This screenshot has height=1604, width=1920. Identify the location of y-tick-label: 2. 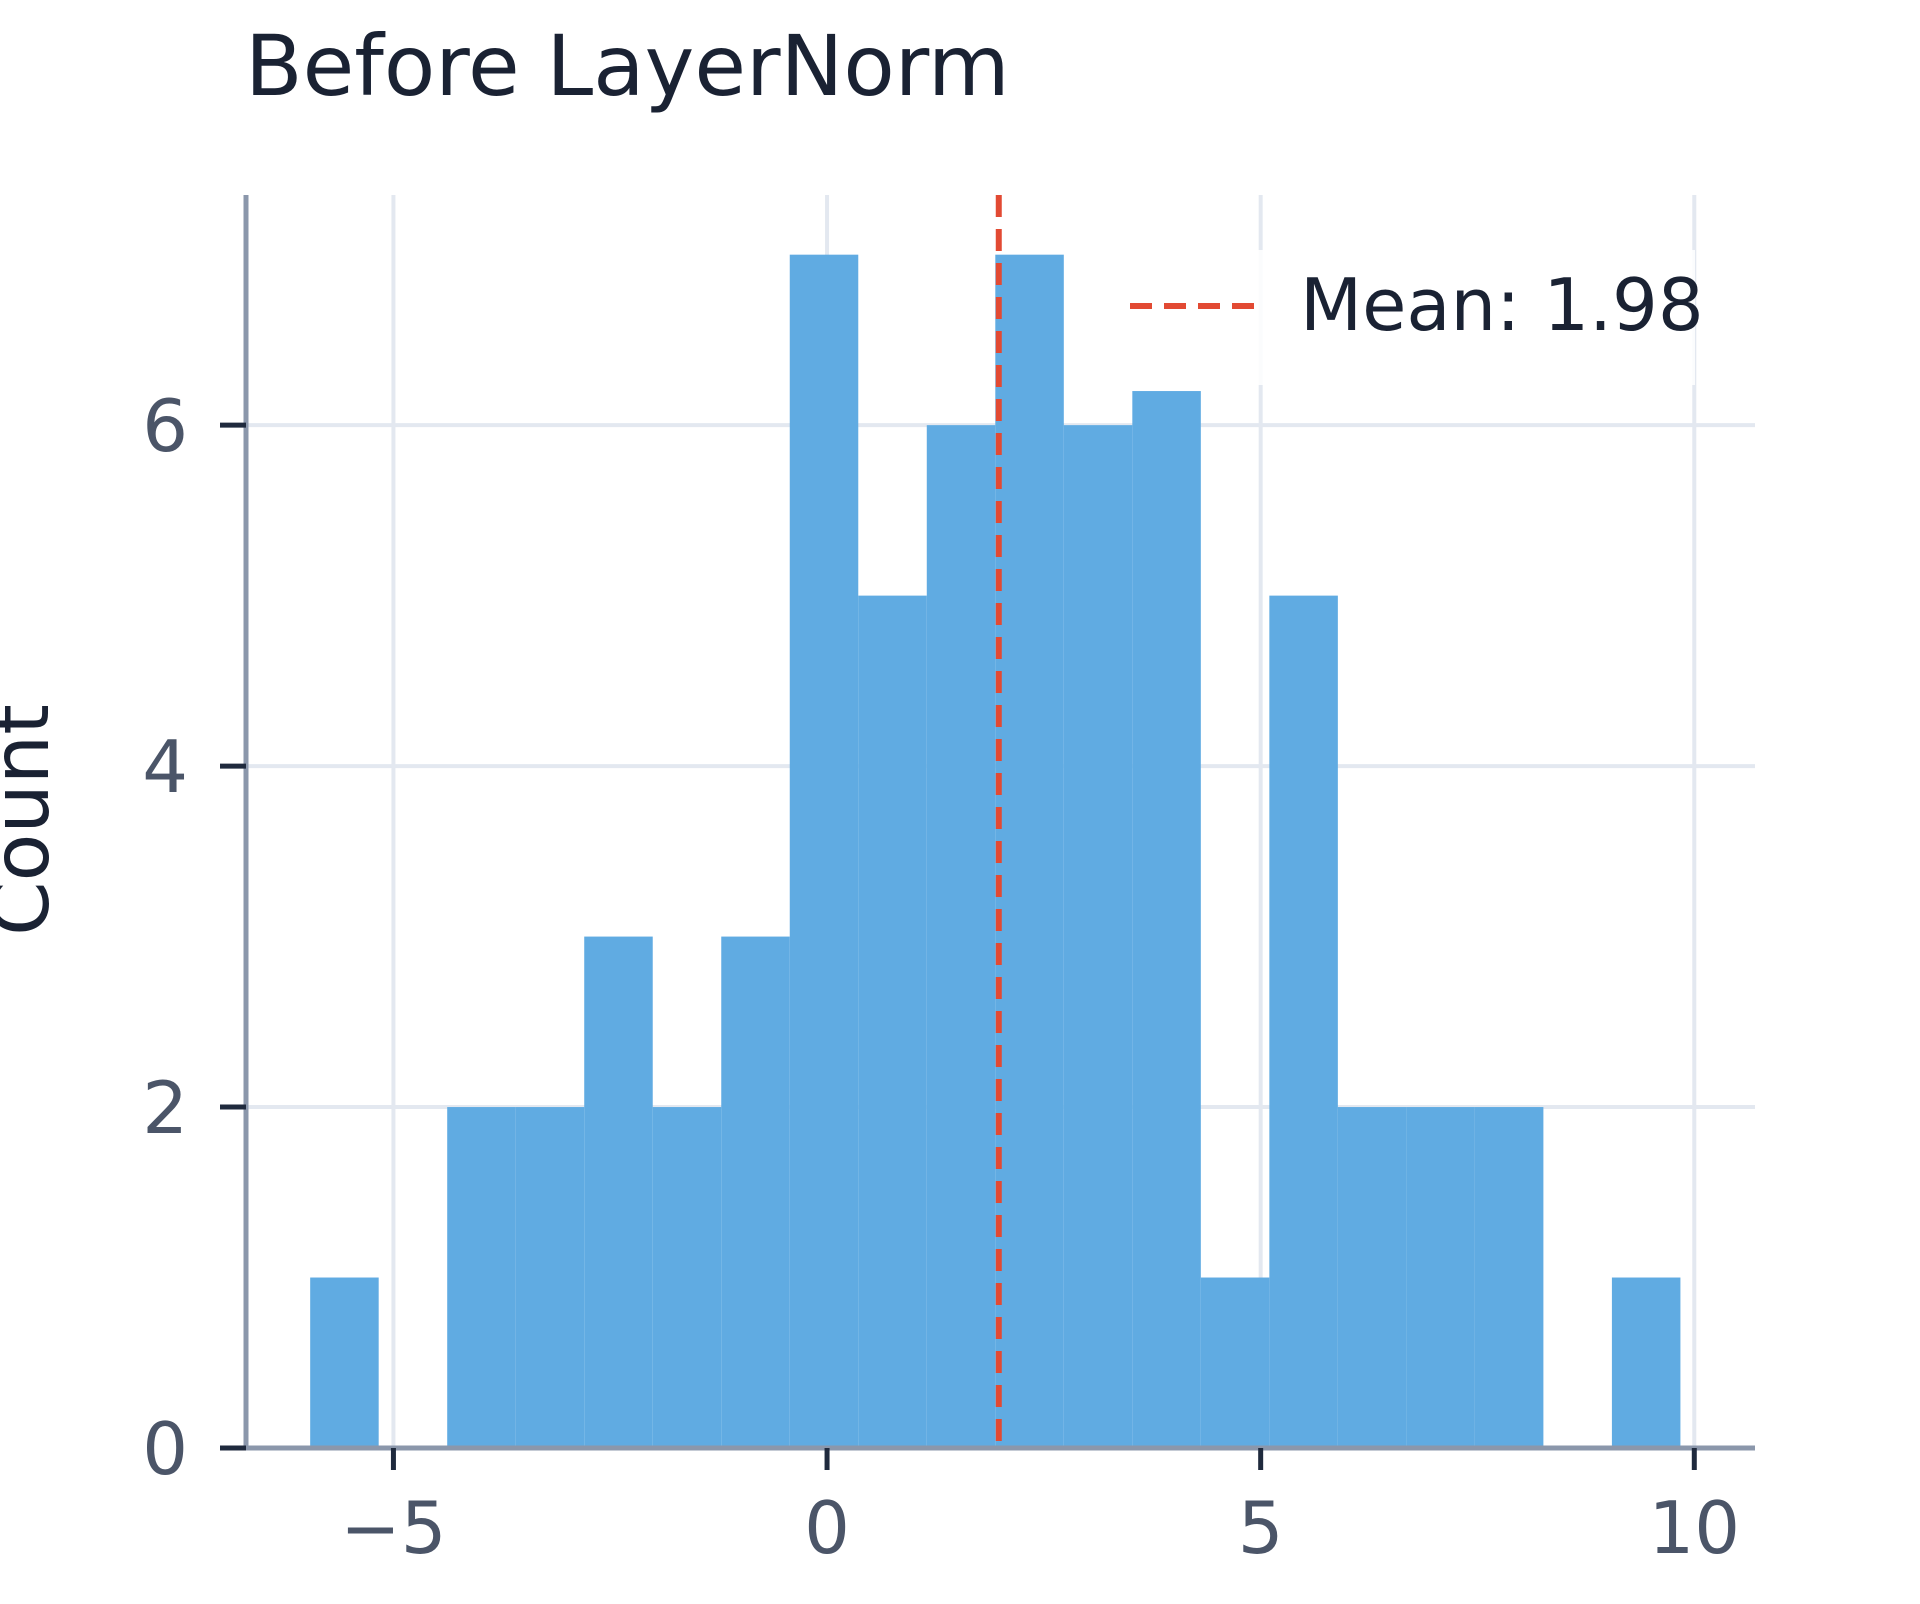
(165, 1108).